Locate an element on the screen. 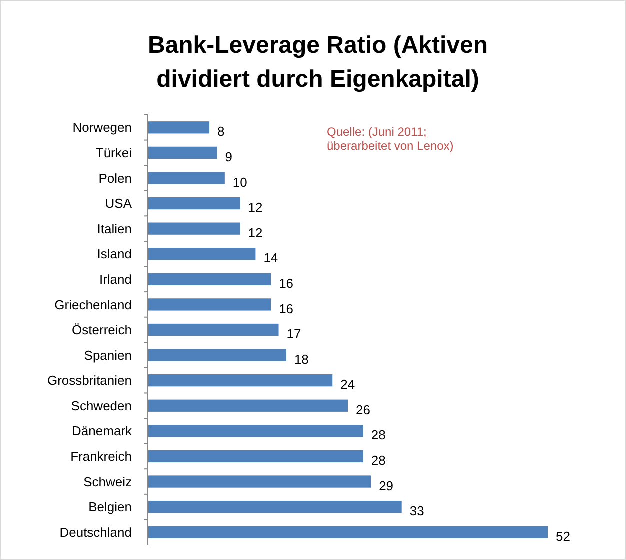  y-tick-label: Schweiz is located at coordinates (108, 482).